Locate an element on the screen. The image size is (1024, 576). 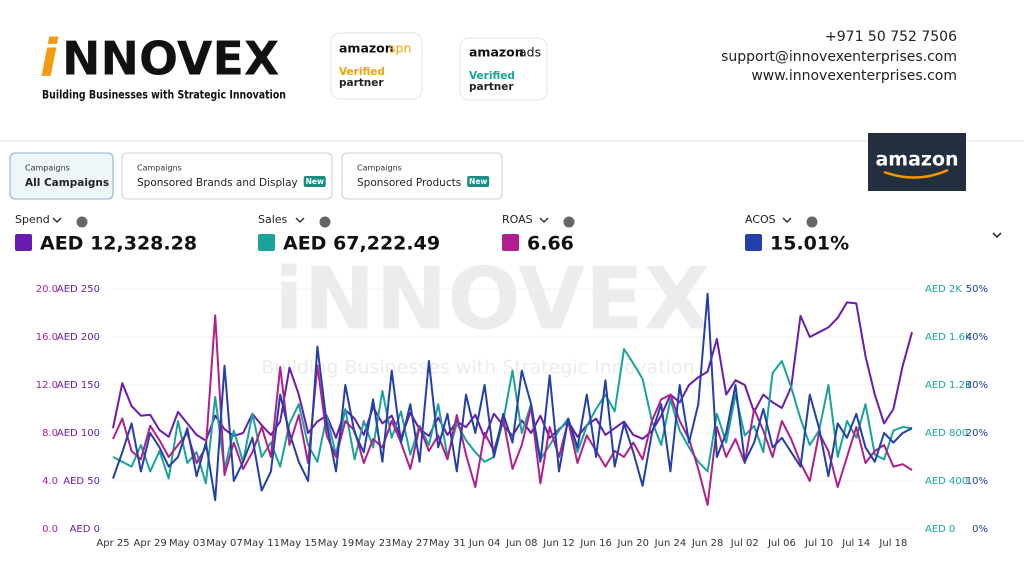
y-tick-label: 20.0 is located at coordinates (47, 289).